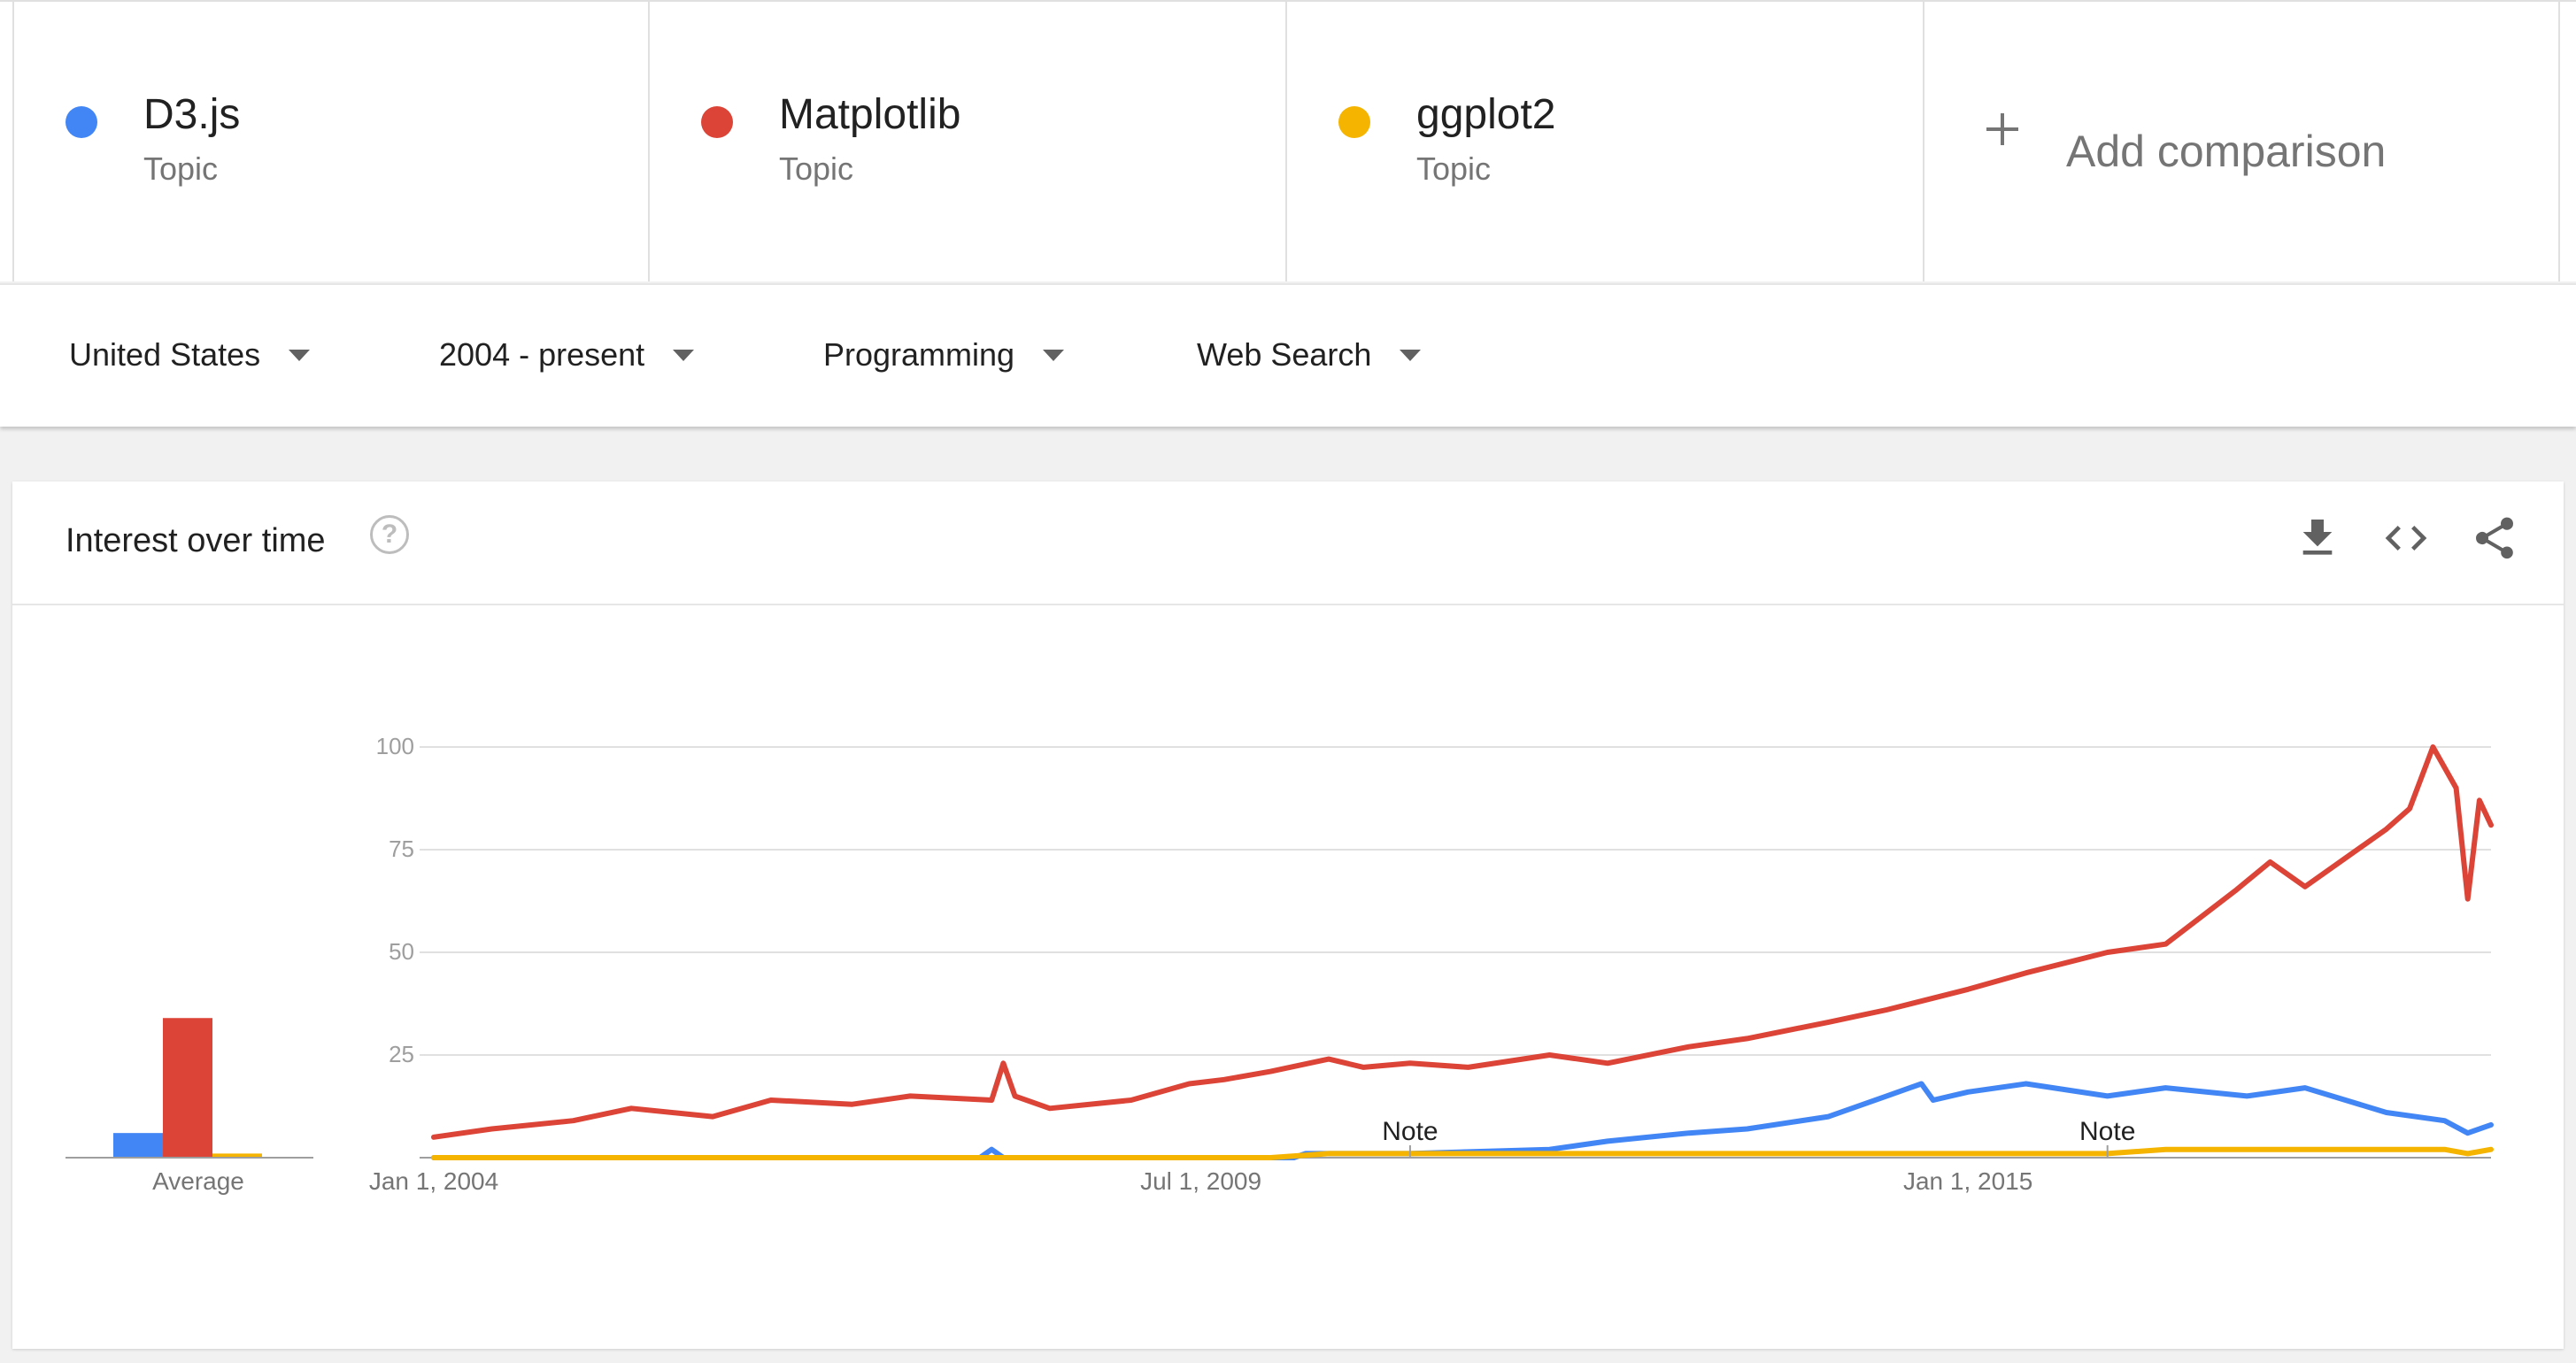 The image size is (2576, 1363). What do you see at coordinates (1200, 1181) in the screenshot?
I see `x-tick-label: Jul 1, 2009` at bounding box center [1200, 1181].